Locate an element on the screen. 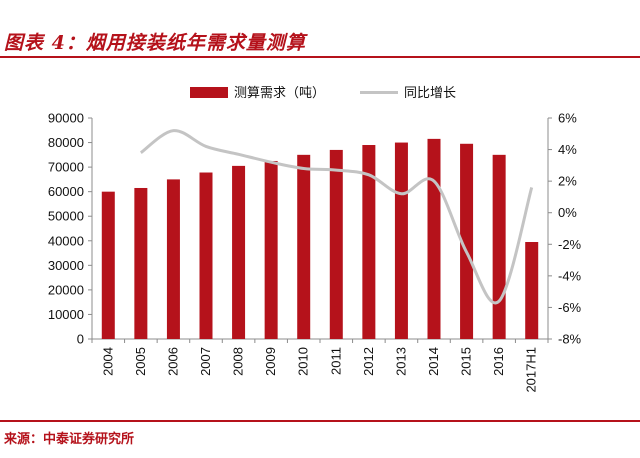  right-tick-label: 6% is located at coordinates (567, 118).